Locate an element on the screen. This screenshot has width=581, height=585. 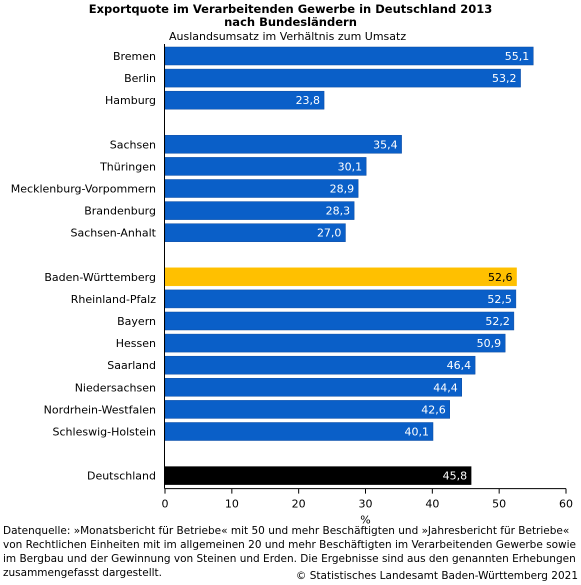
value-label-sachsen: 35,4 is located at coordinates (385, 144).